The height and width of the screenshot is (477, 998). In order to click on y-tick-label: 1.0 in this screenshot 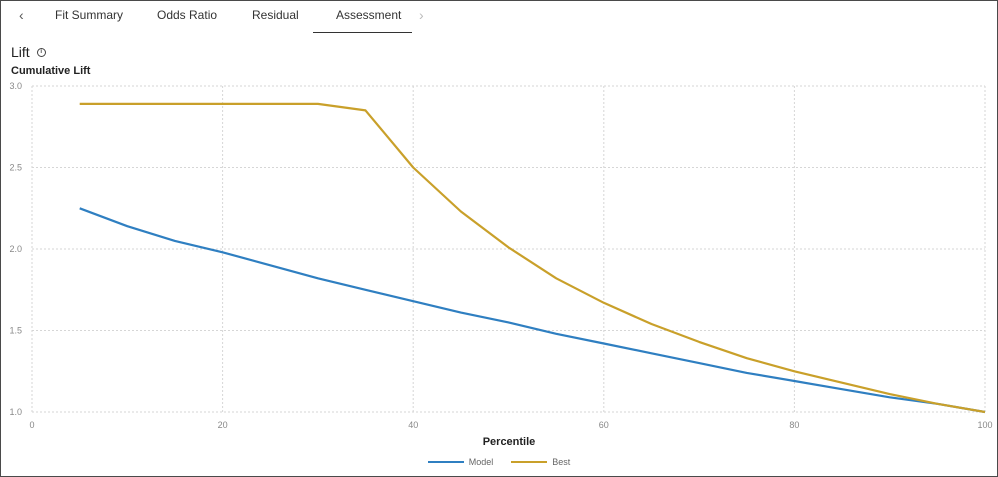, I will do `click(15, 412)`.